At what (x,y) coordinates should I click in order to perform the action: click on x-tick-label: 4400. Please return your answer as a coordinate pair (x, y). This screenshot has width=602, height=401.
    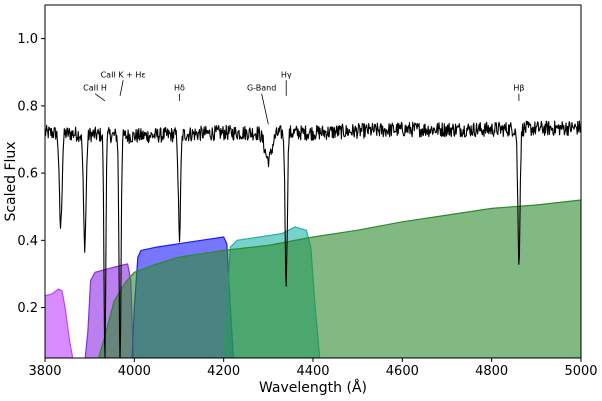
    Looking at the image, I should click on (312, 371).